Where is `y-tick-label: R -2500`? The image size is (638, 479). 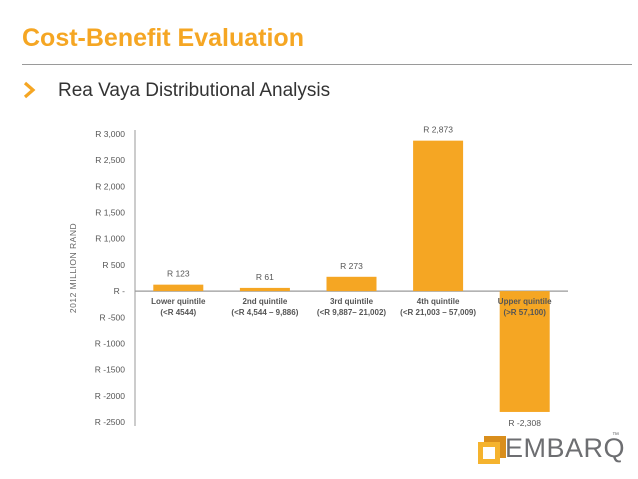
y-tick-label: R -2500 is located at coordinates (110, 422).